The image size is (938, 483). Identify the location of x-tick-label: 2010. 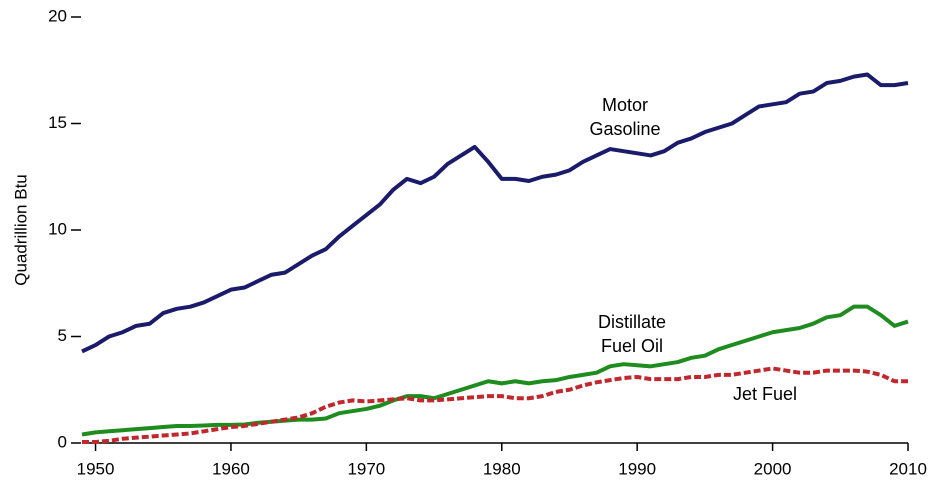
(908, 468).